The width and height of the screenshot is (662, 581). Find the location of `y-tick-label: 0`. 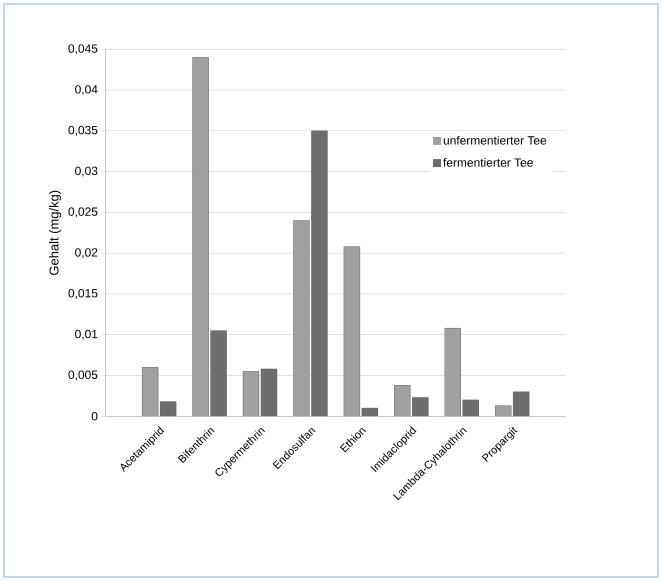

y-tick-label: 0 is located at coordinates (95, 416).